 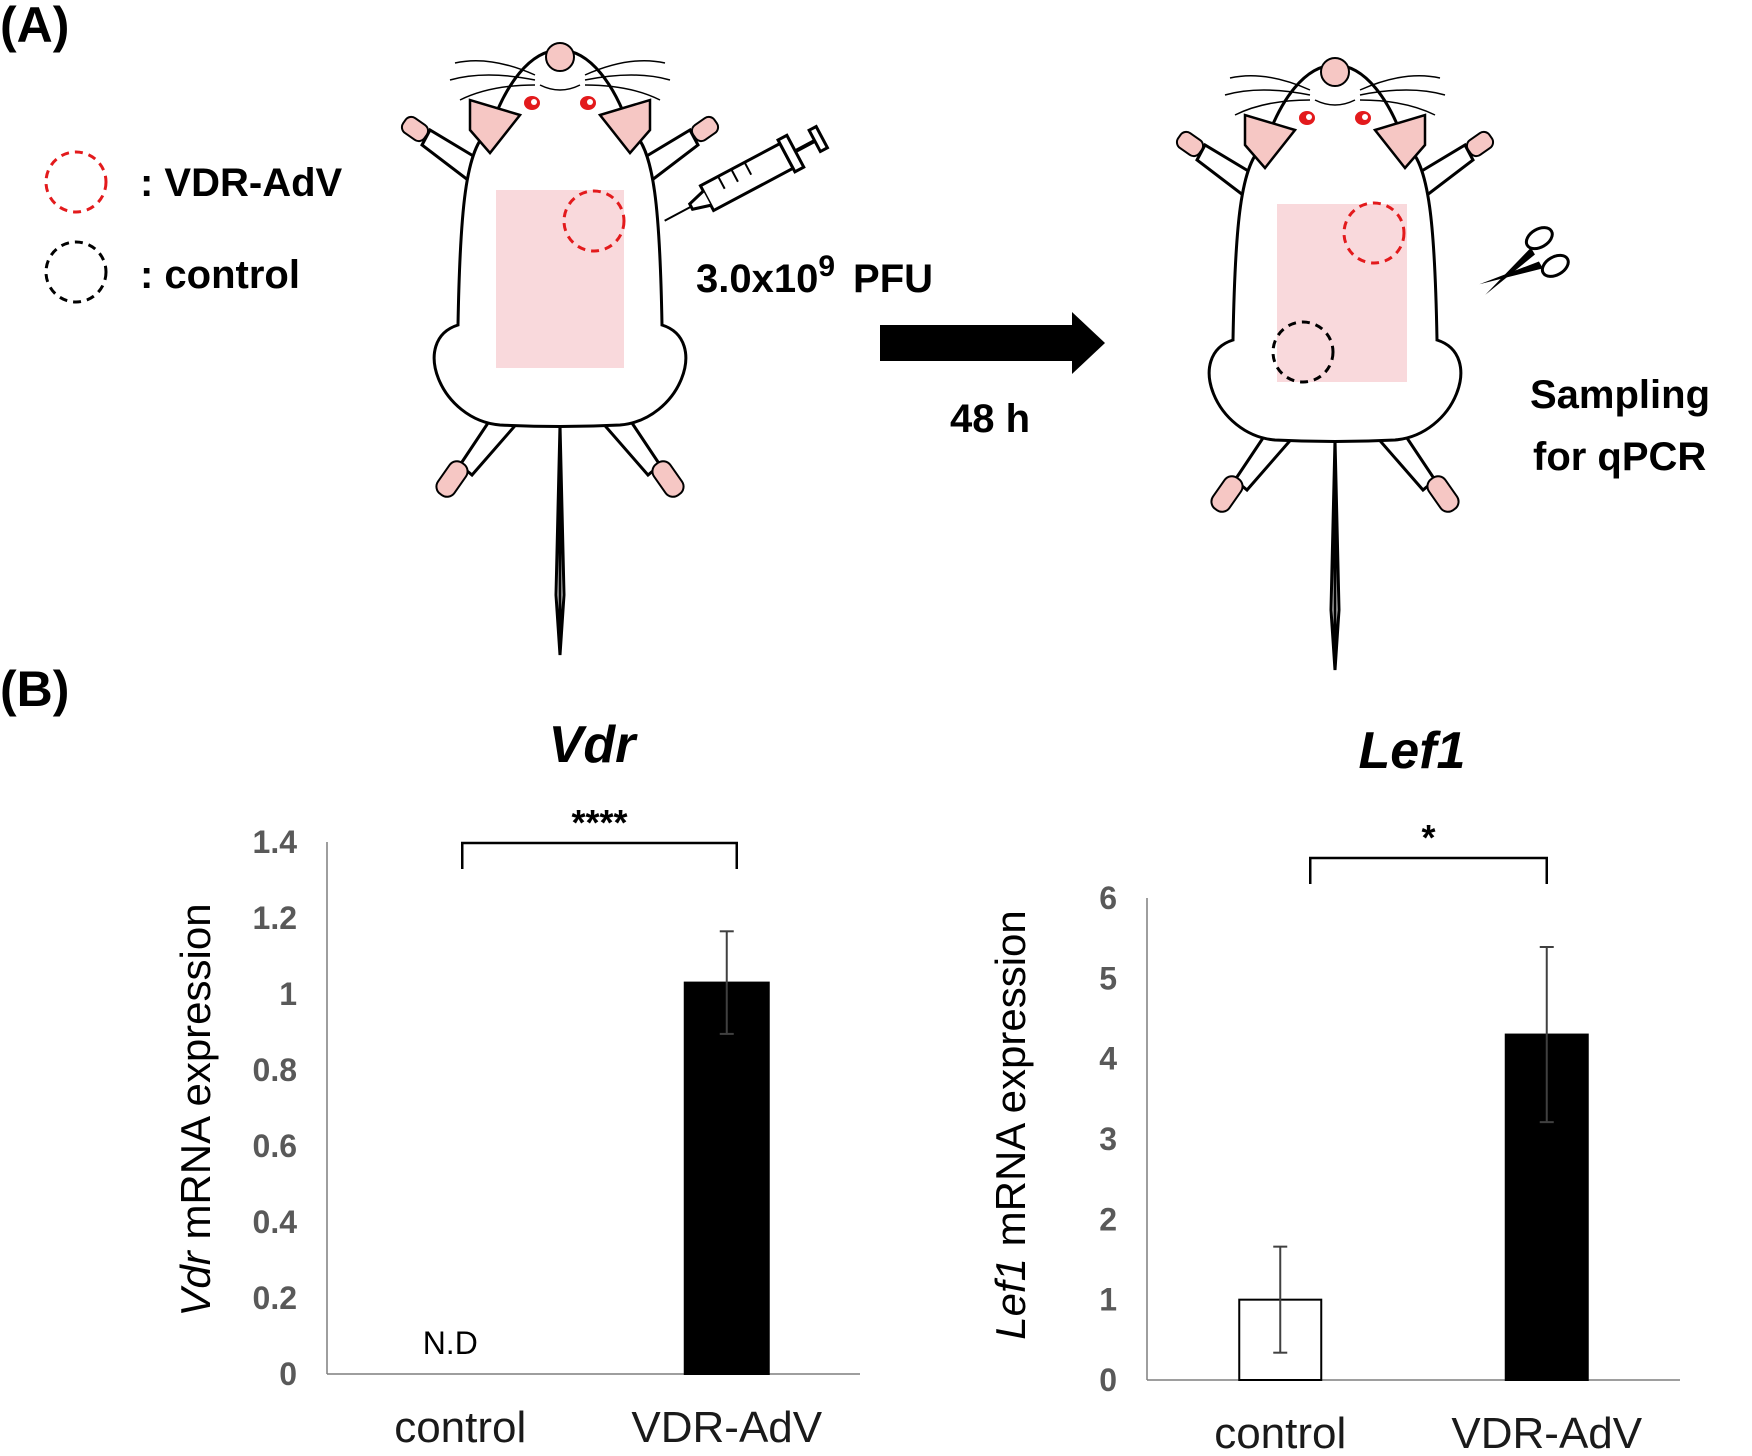 I want to click on sampling-label-line2: for qPCR, so click(x=1619, y=457).